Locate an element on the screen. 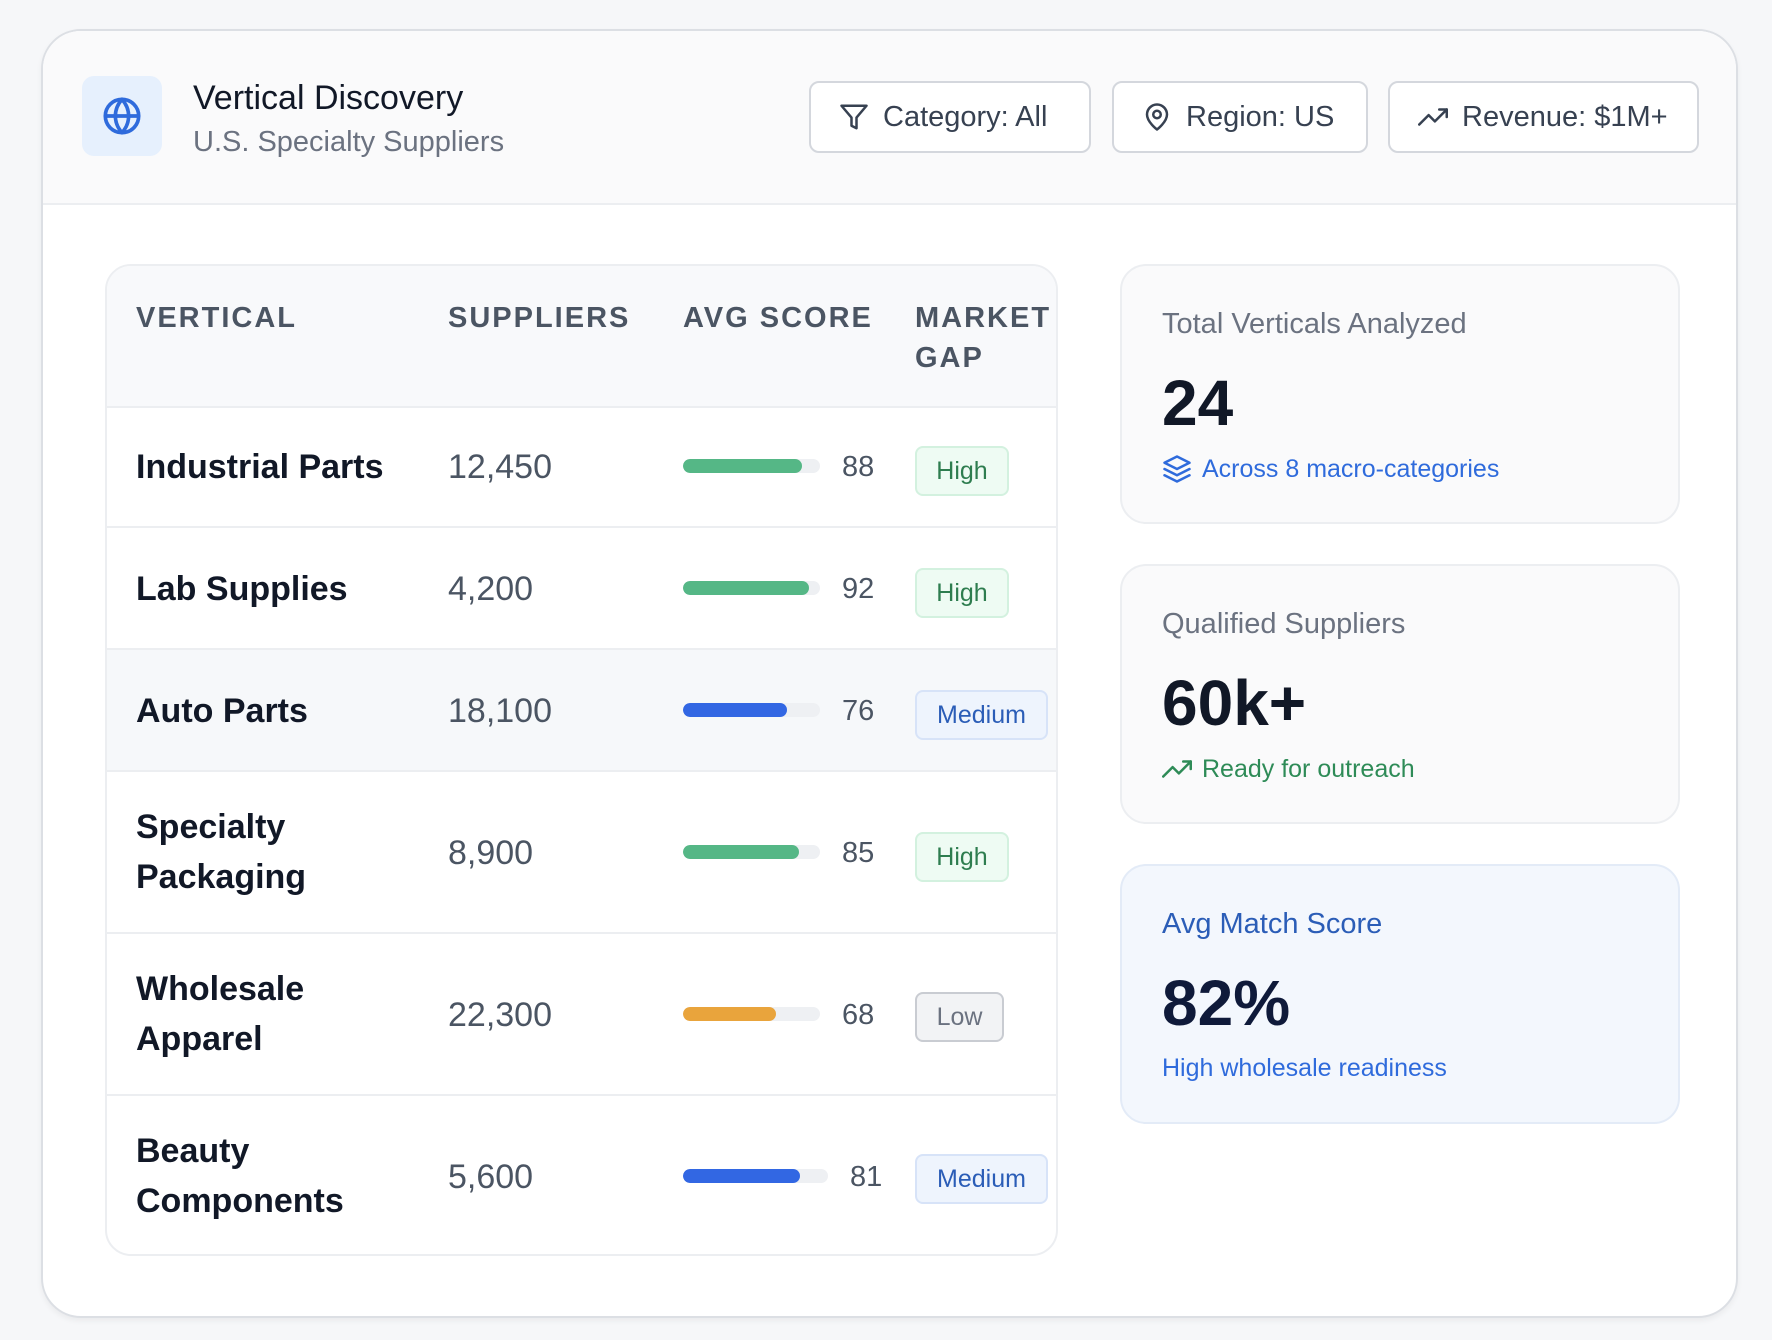 The width and height of the screenshot is (1772, 1340). globe-icon is located at coordinates (122, 116).